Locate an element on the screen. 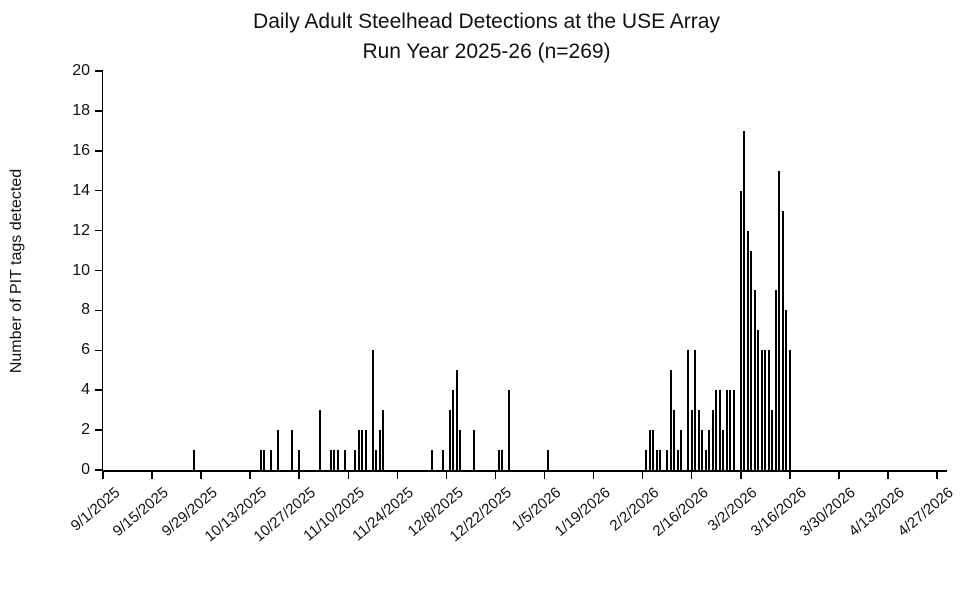  y-tick-label: 8 is located at coordinates (85, 310).